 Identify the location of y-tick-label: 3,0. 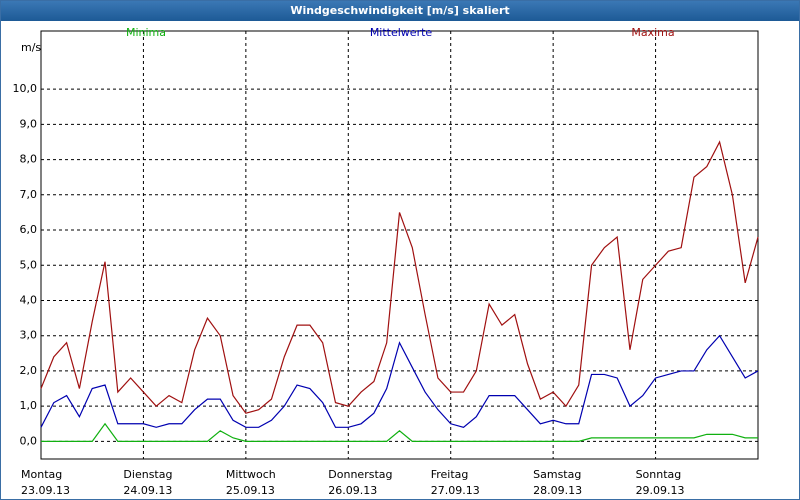
(29, 335).